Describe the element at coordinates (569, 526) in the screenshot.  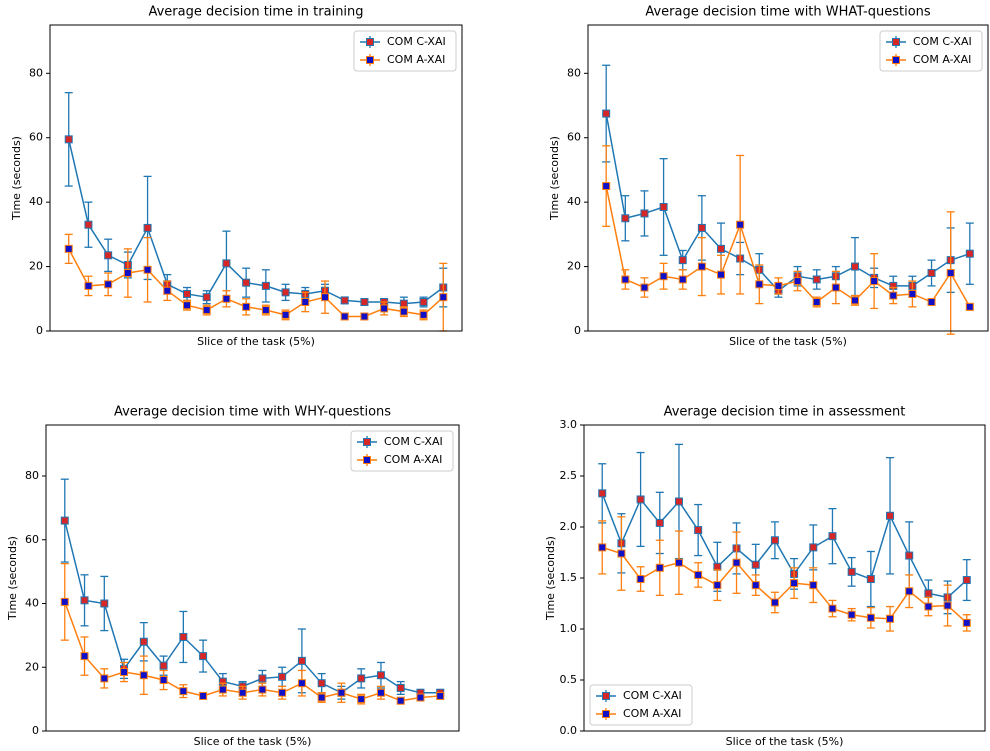
I see `y-tick-label: 2.0` at that location.